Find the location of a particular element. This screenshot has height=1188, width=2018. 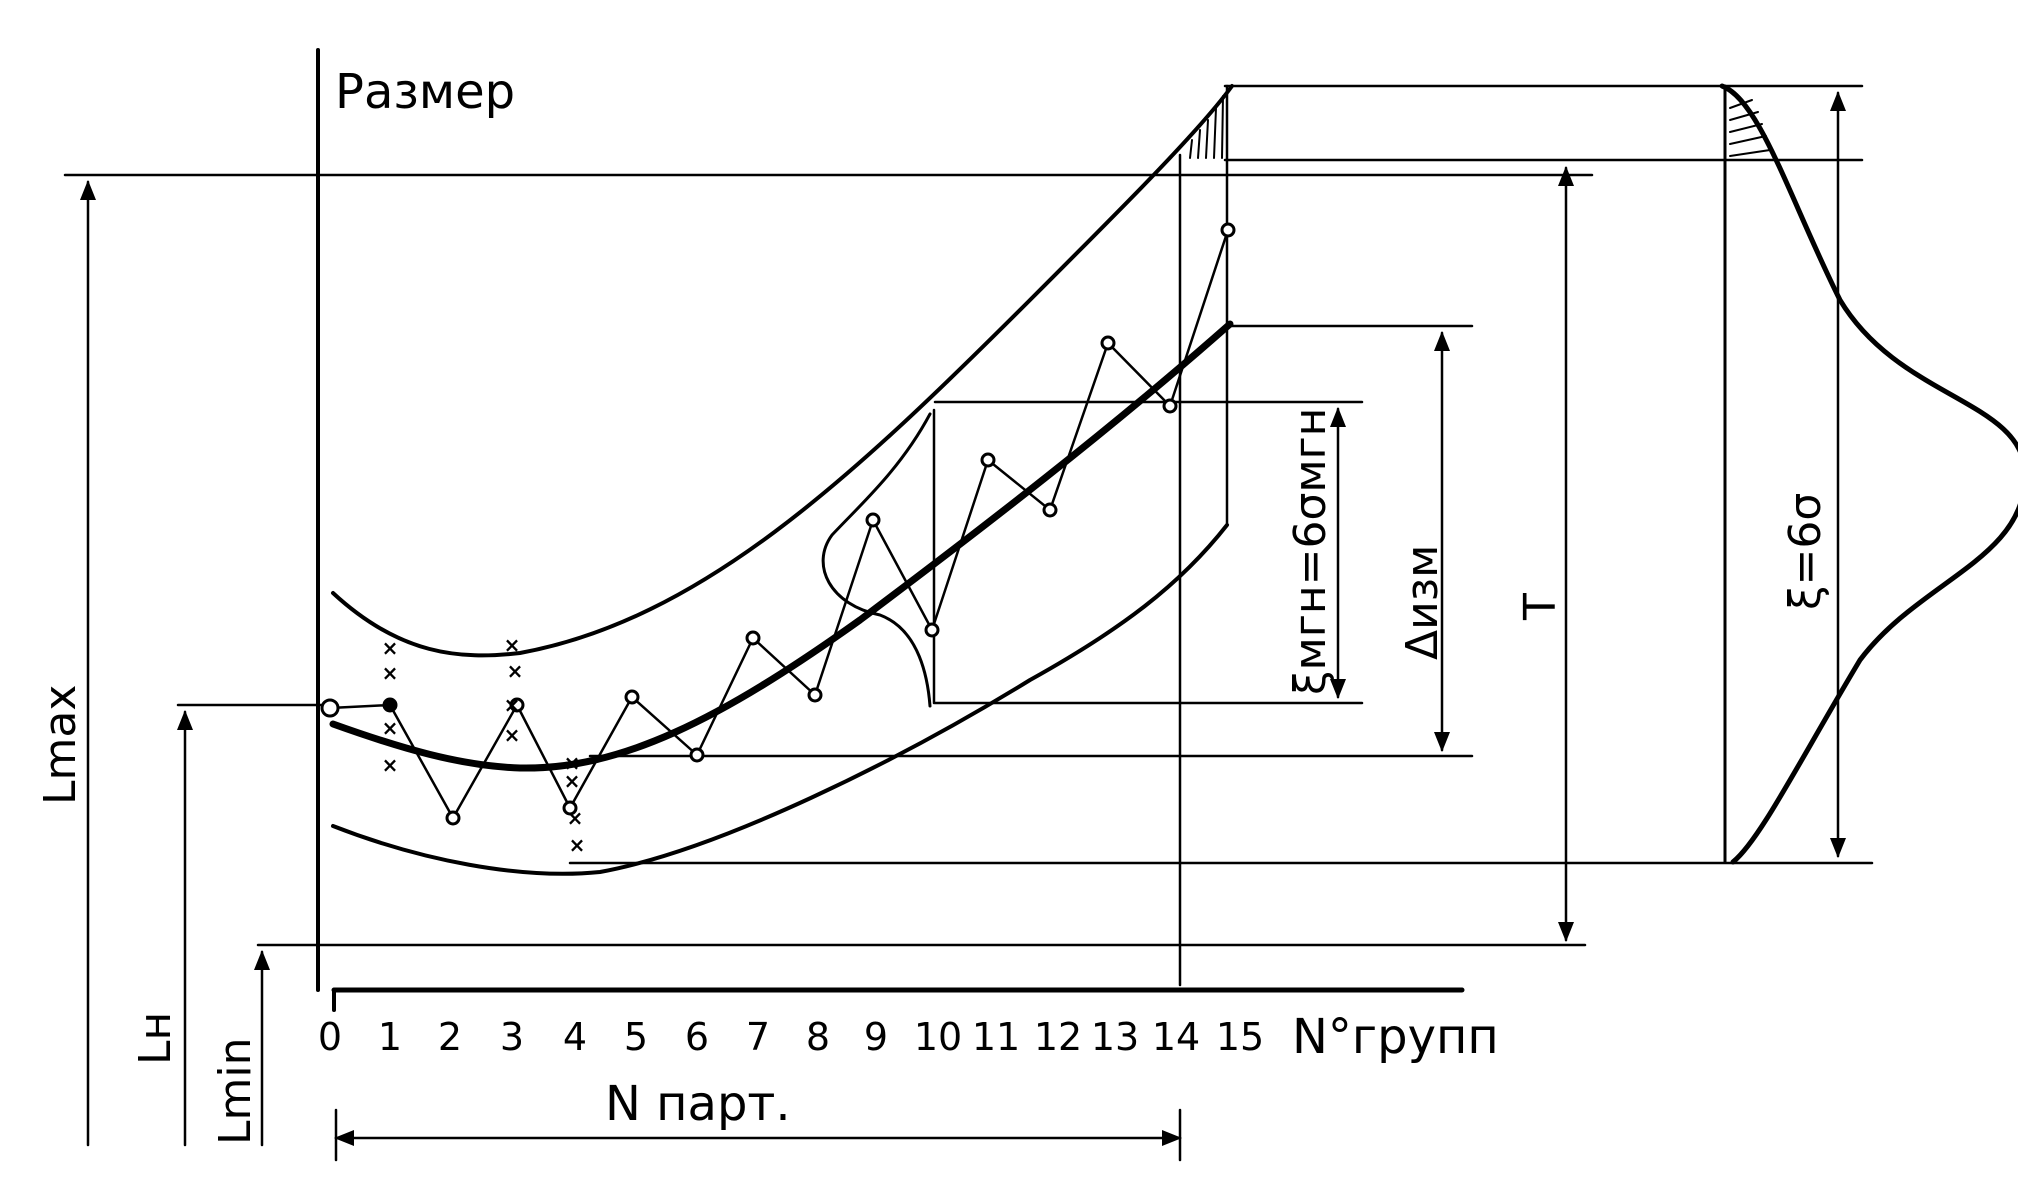

group-tick-6: 6 is located at coordinates (697, 1037).